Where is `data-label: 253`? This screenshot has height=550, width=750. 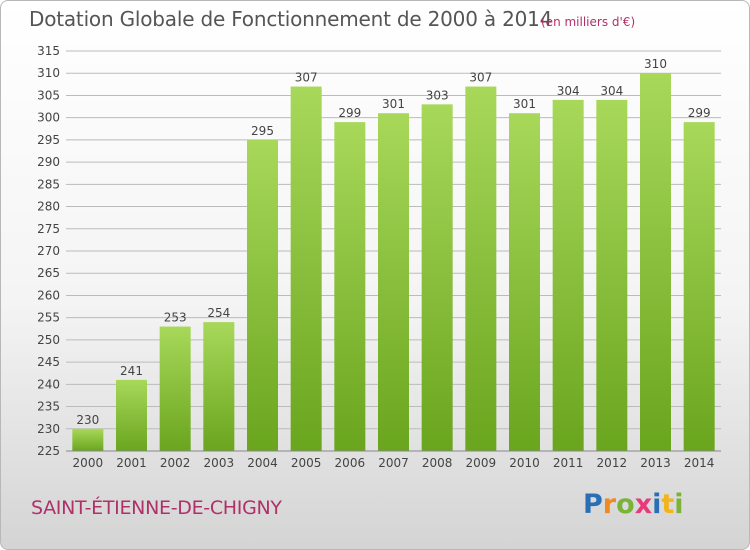 data-label: 253 is located at coordinates (175, 318).